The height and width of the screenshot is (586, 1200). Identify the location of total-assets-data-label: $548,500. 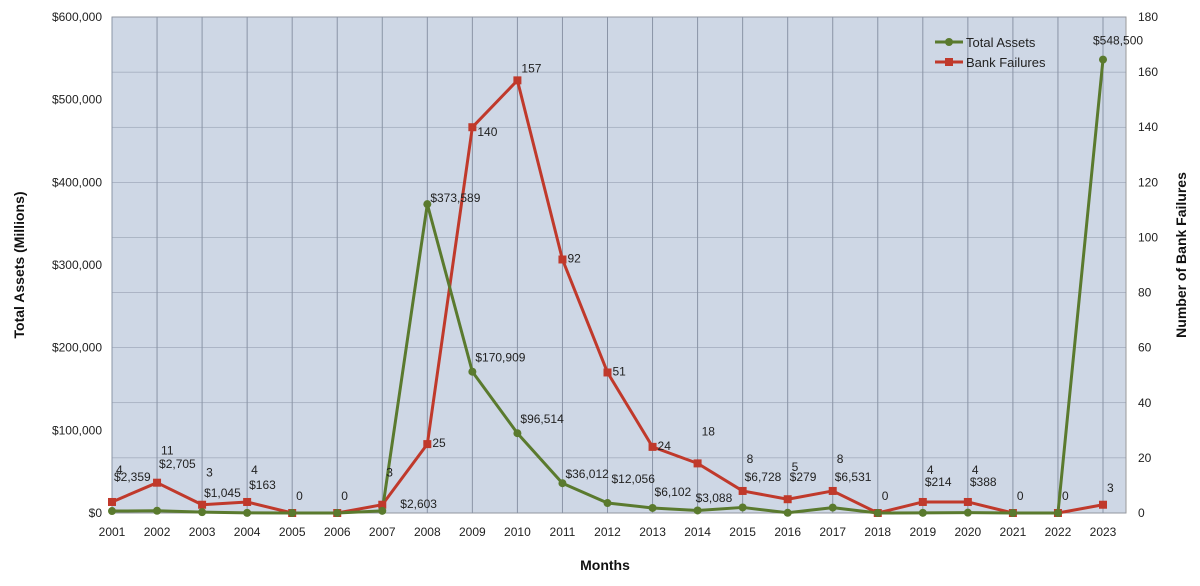
(1118, 41).